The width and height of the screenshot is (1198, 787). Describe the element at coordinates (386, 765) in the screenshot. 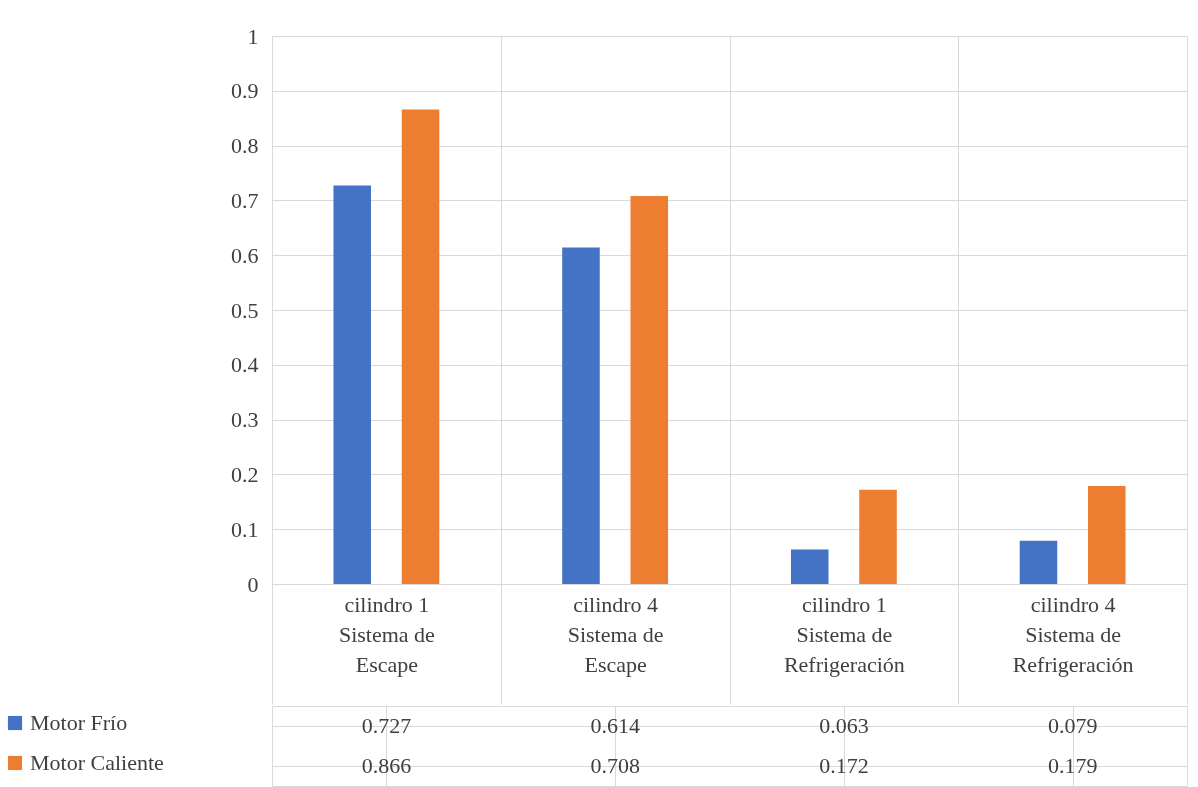

I see `data-label: 0.866` at that location.